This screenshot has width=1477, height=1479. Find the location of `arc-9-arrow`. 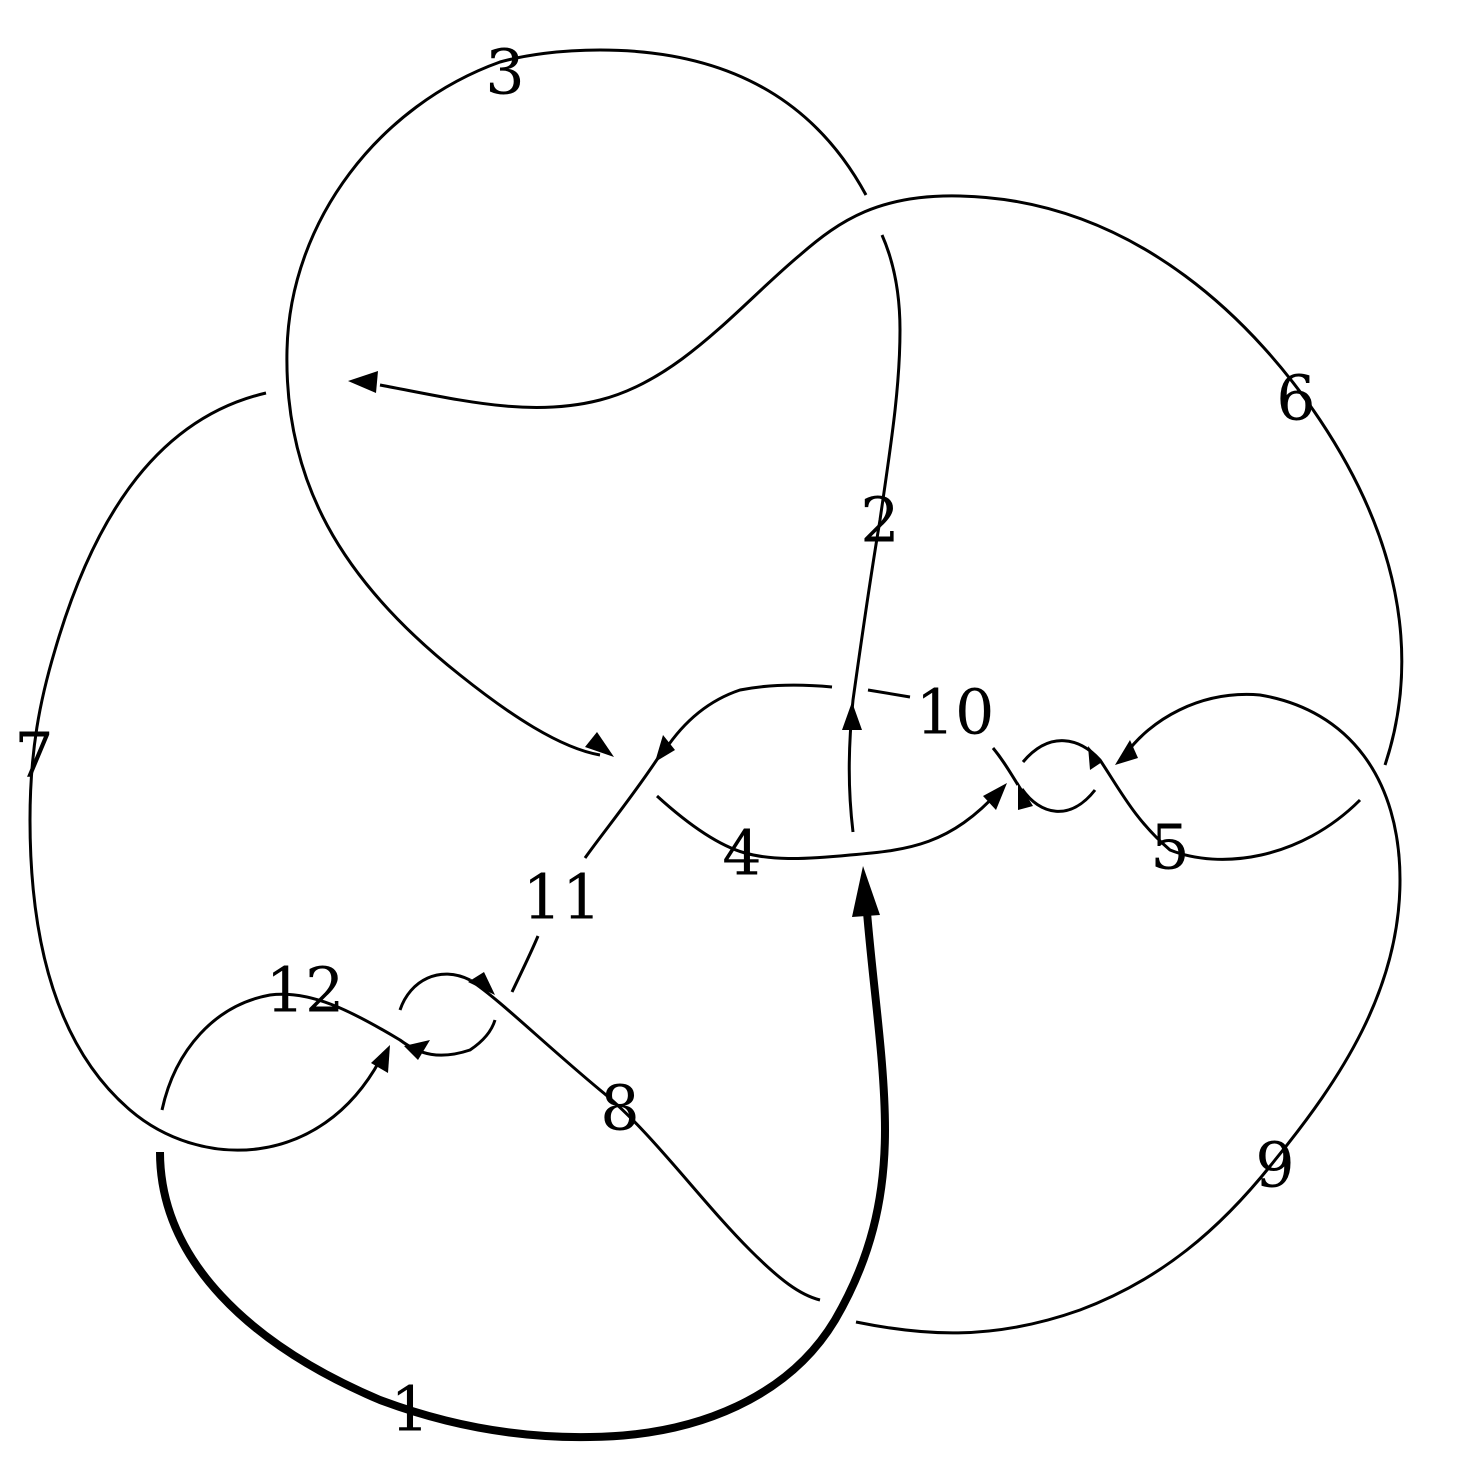

arc-9-arrow is located at coordinates (1126, 752).